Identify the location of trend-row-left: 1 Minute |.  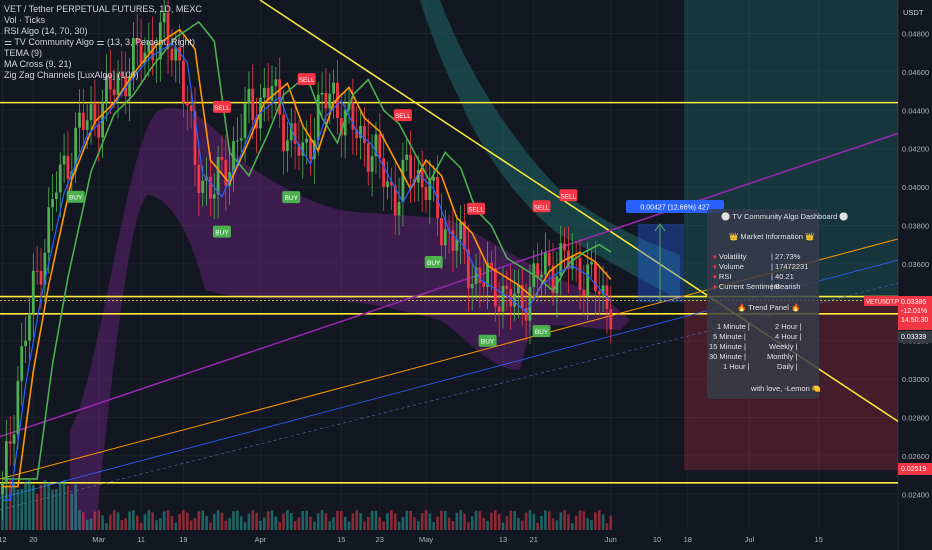
(733, 326).